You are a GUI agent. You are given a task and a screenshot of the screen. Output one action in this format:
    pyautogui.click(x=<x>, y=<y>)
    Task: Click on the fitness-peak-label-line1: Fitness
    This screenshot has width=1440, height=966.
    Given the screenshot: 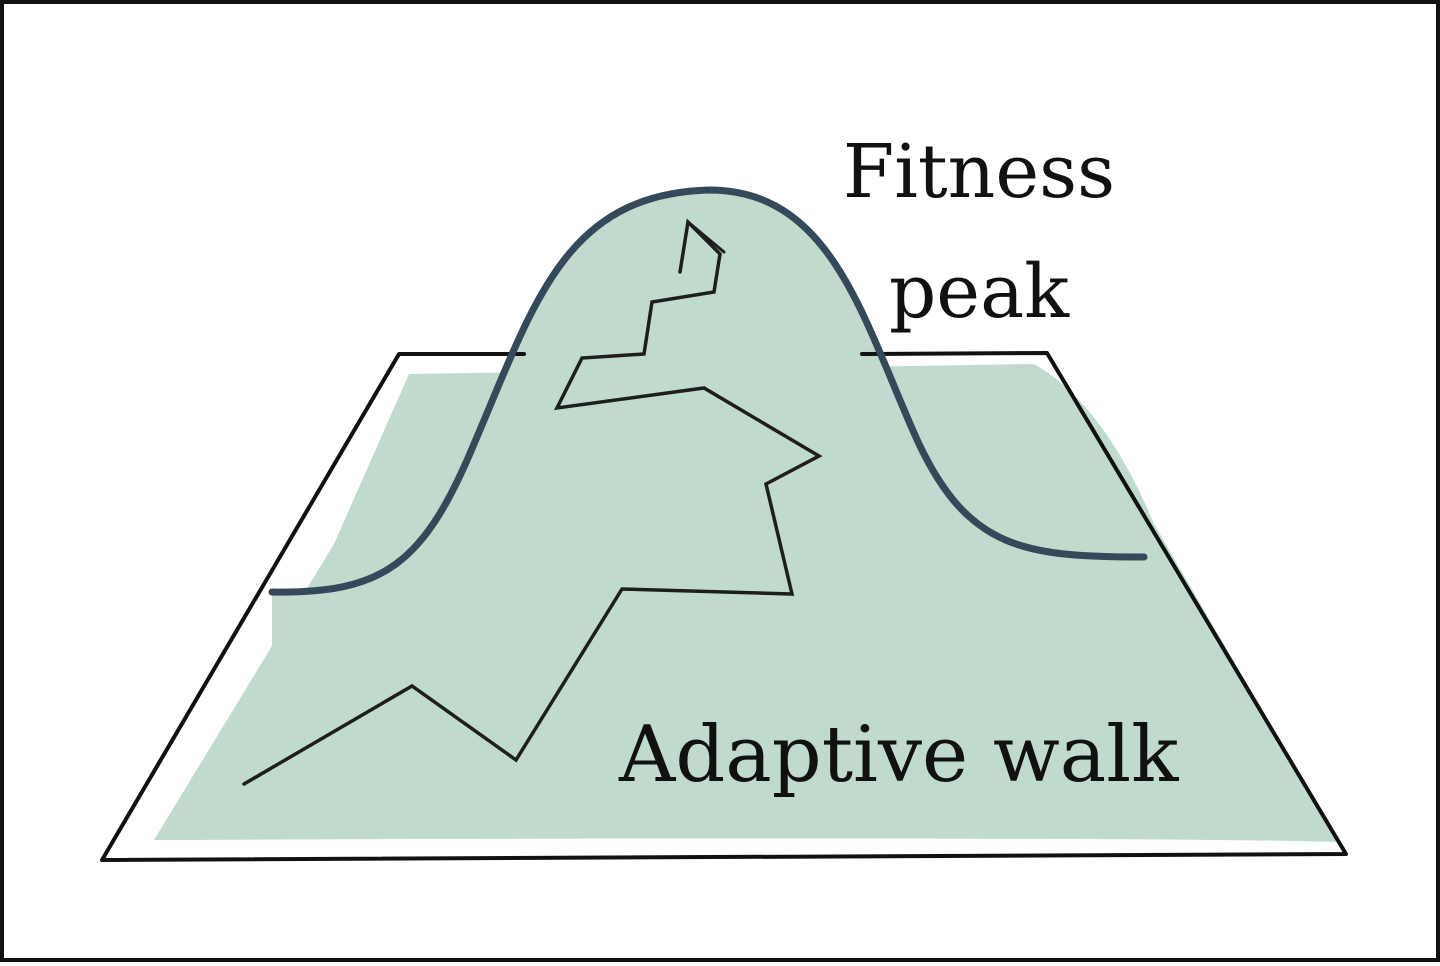 What is the action you would take?
    pyautogui.click(x=979, y=172)
    